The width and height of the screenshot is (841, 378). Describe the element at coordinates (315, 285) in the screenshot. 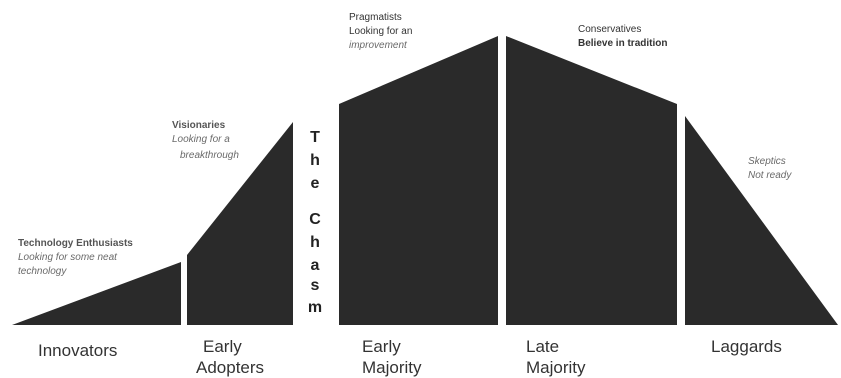

I see `chasm-letter: s` at that location.